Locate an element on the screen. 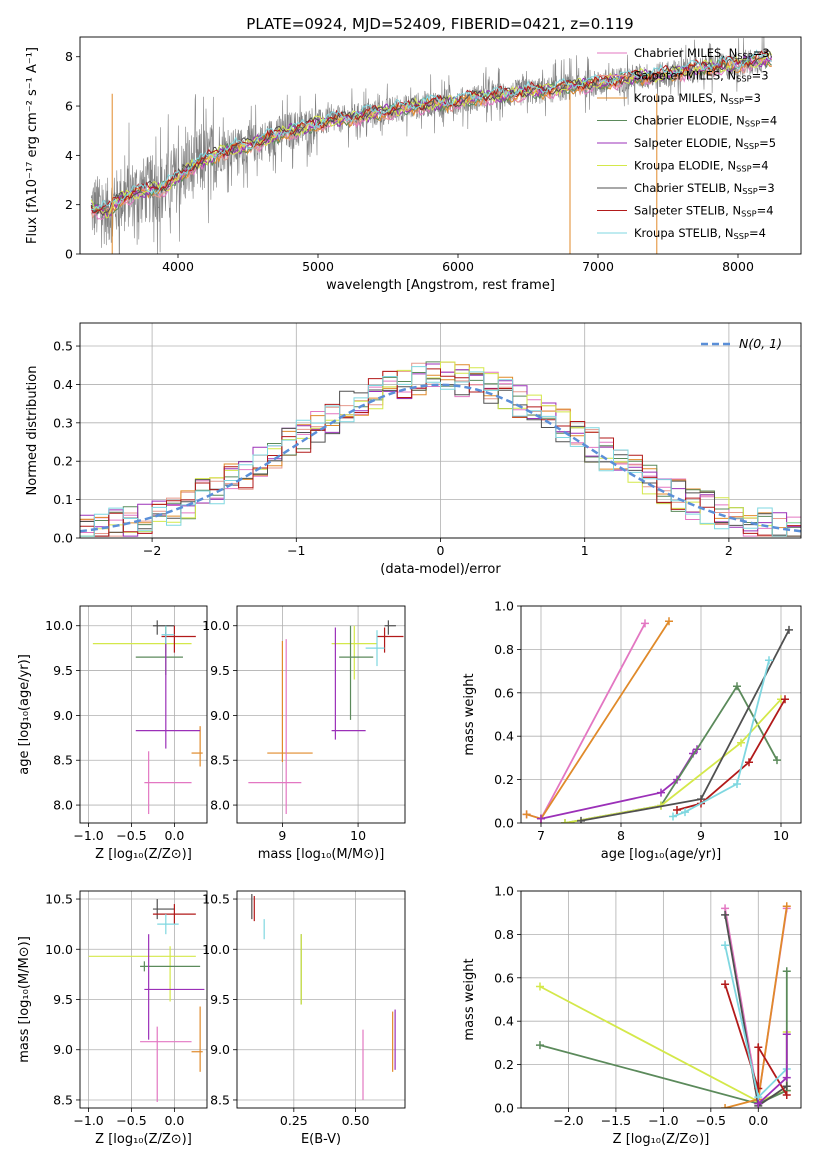 The height and width of the screenshot is (1170, 819). normal-curve is located at coordinates (440, 458).